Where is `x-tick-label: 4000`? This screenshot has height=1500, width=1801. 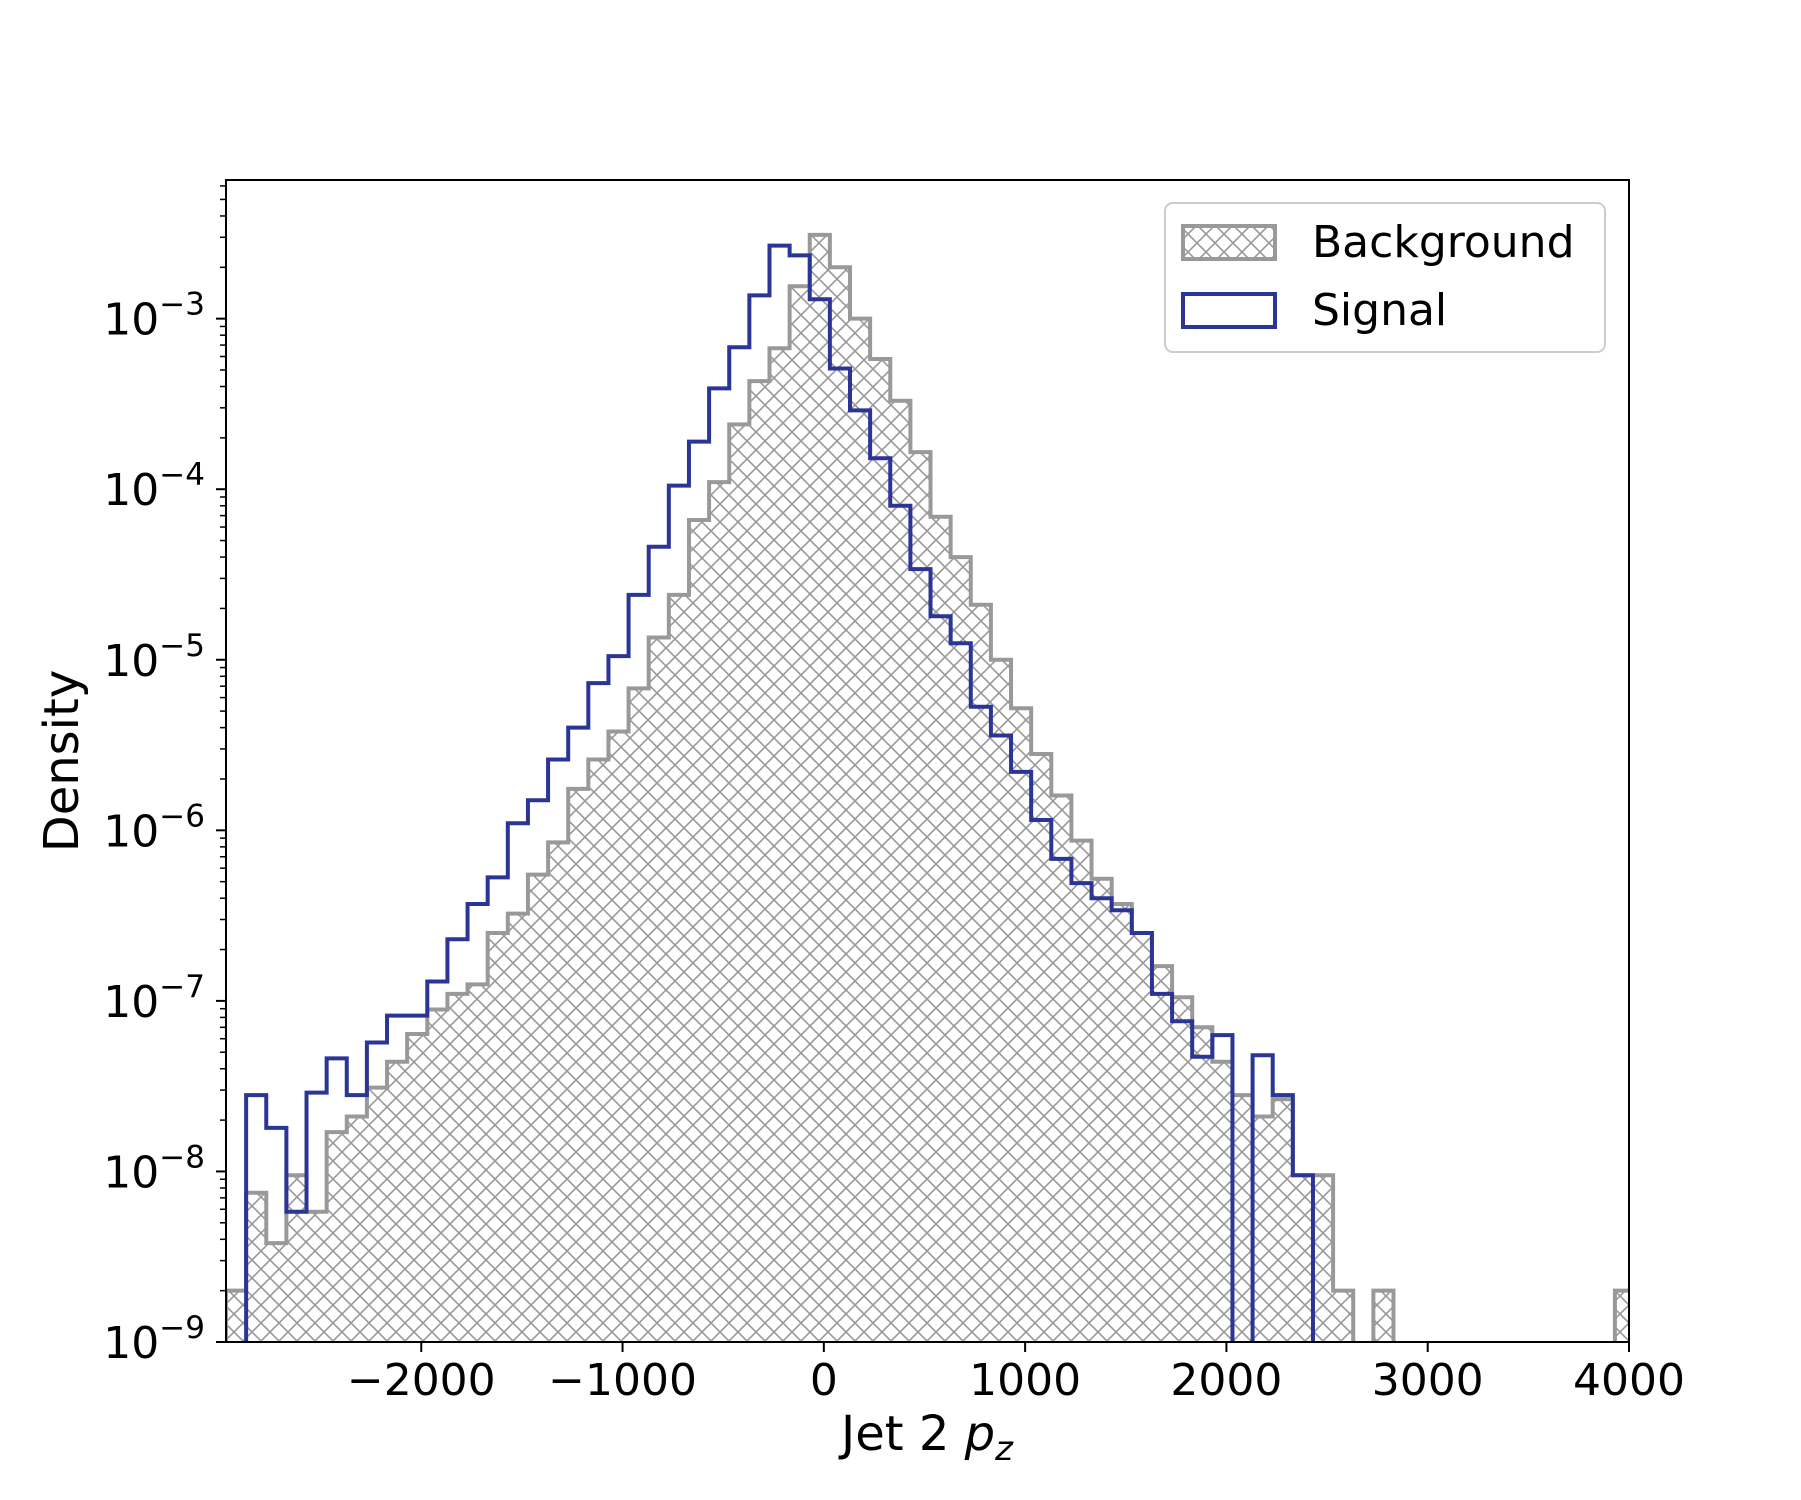 x-tick-label: 4000 is located at coordinates (1629, 1380).